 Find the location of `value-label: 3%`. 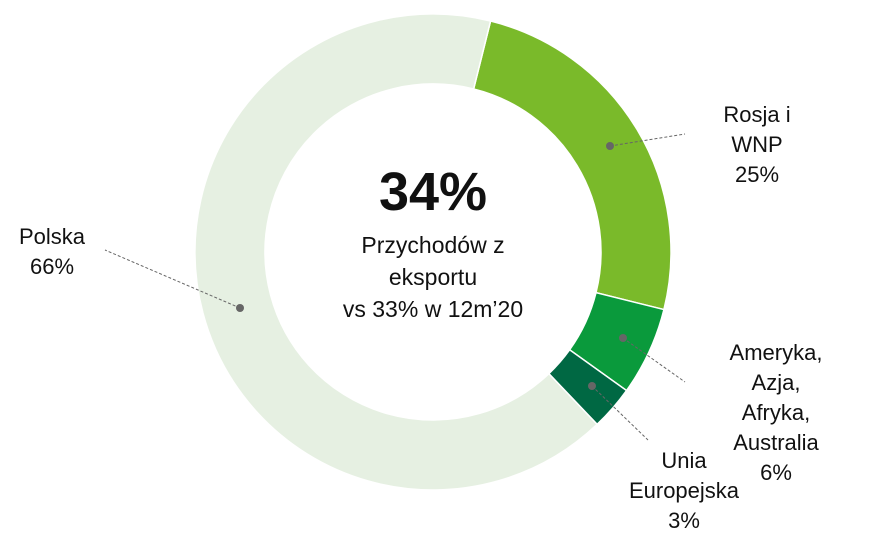

value-label: 3% is located at coordinates (684, 520).